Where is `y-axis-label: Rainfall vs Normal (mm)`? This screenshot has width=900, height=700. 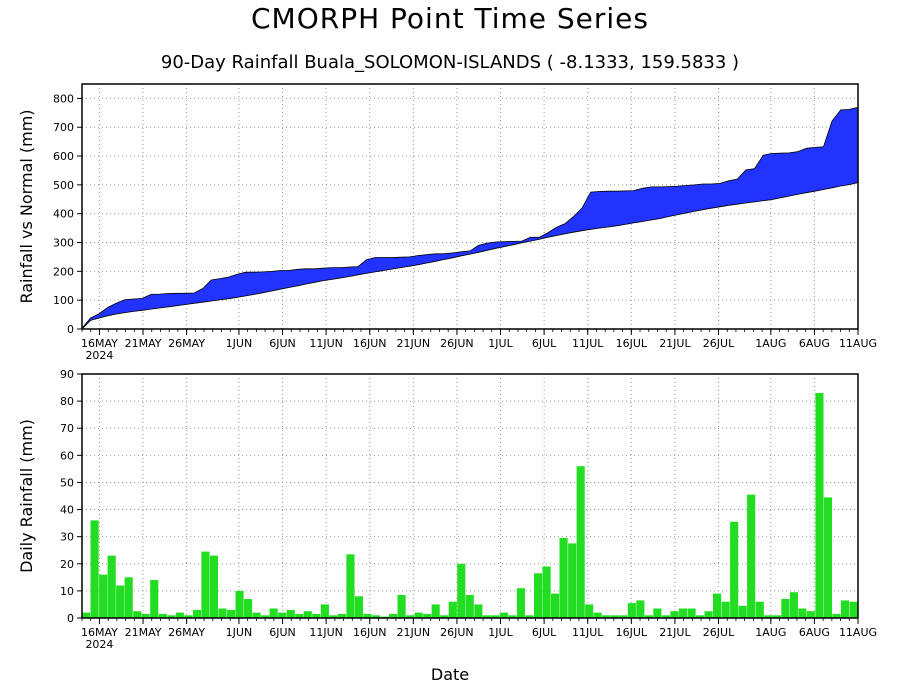 y-axis-label: Rainfall vs Normal (mm) is located at coordinates (26, 206).